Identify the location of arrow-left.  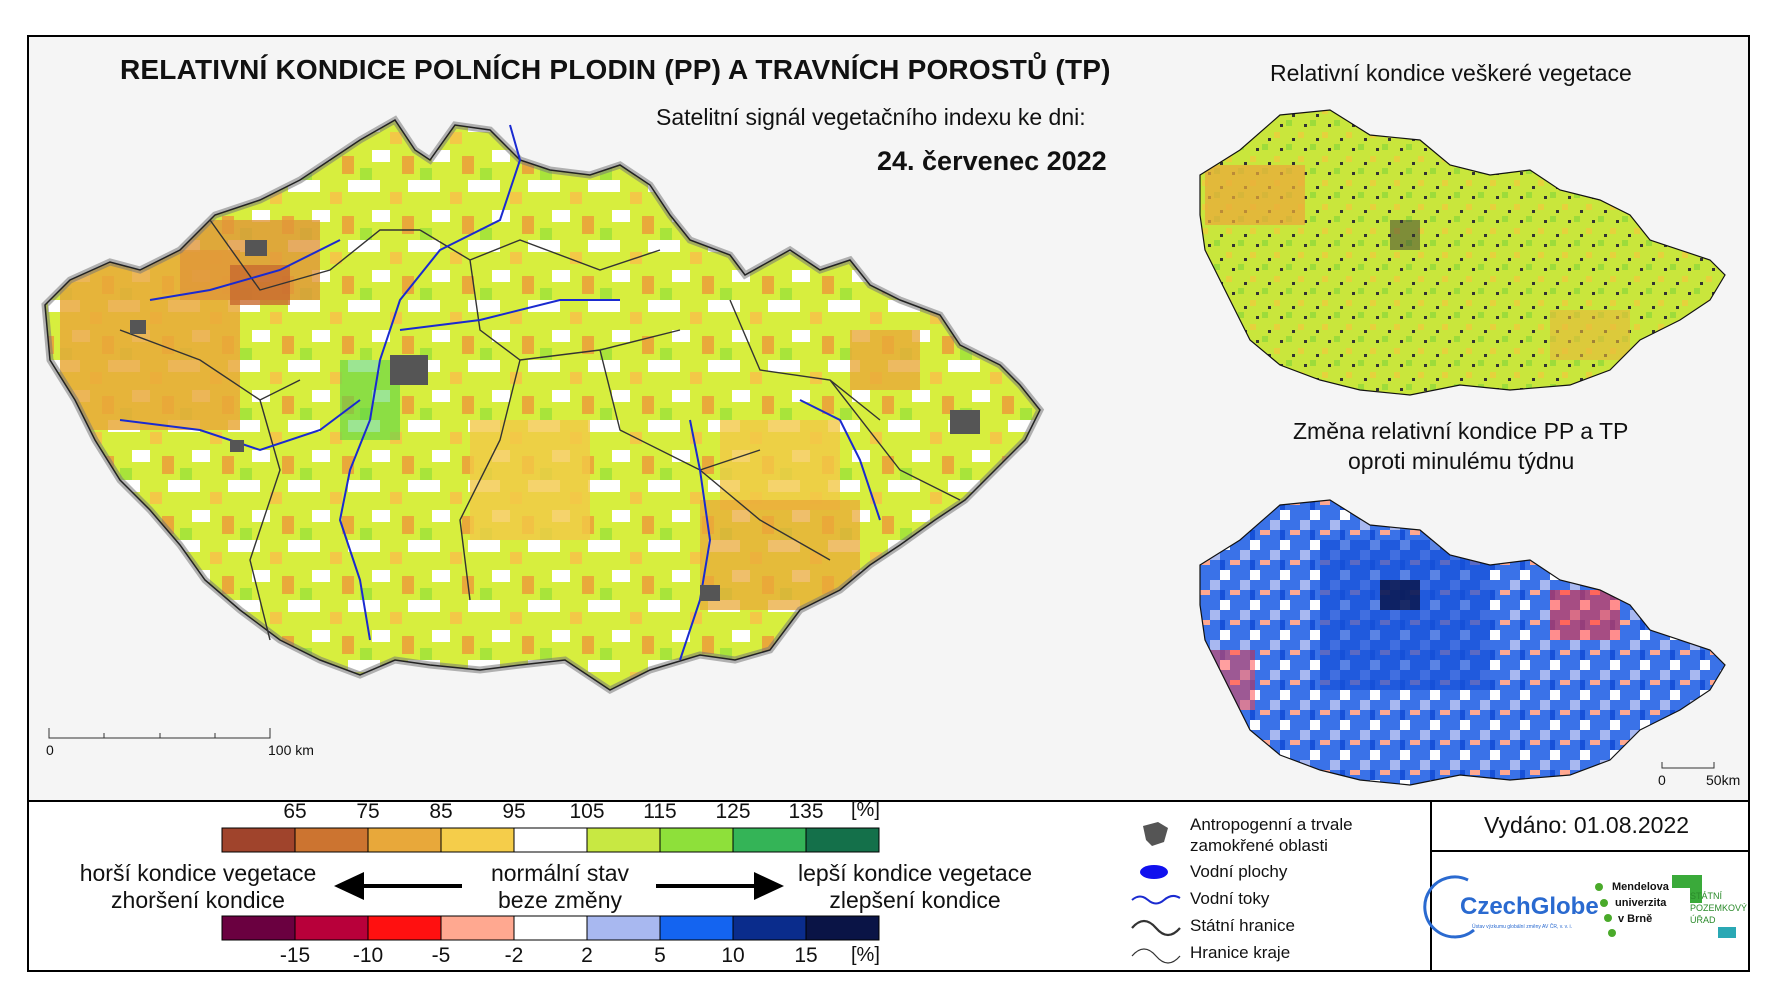
(398, 886).